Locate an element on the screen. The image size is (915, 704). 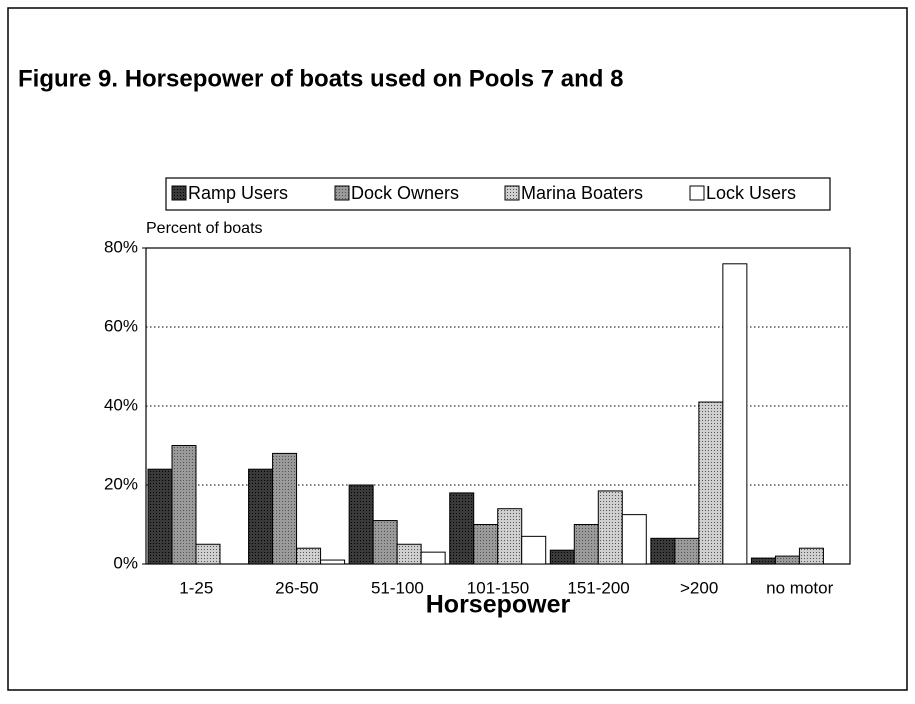
x-tick-label: 101-150 is located at coordinates (498, 587).